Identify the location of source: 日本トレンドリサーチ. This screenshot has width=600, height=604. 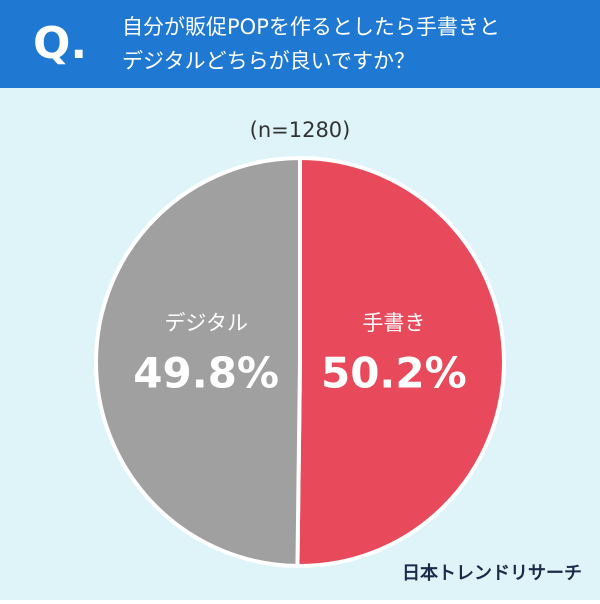
(492, 573).